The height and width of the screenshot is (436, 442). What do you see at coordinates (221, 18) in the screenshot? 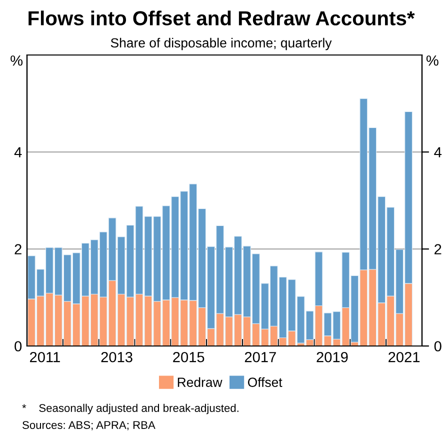
I see `chart-title: Flows into Offset and Redraw Accounts*` at bounding box center [221, 18].